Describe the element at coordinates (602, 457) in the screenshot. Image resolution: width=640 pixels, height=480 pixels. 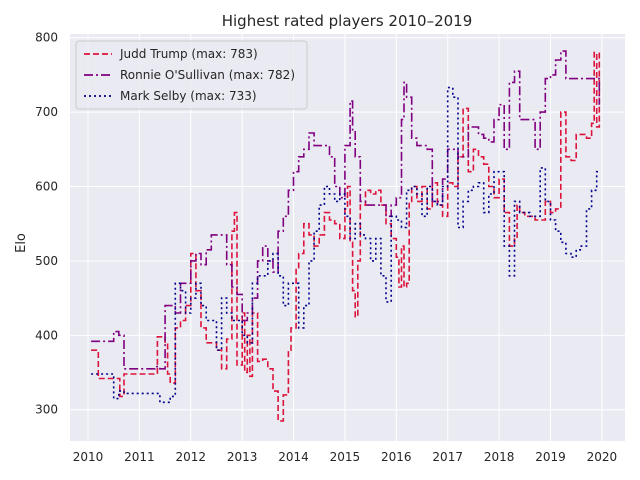
I see `x-tick-label: 2020` at that location.